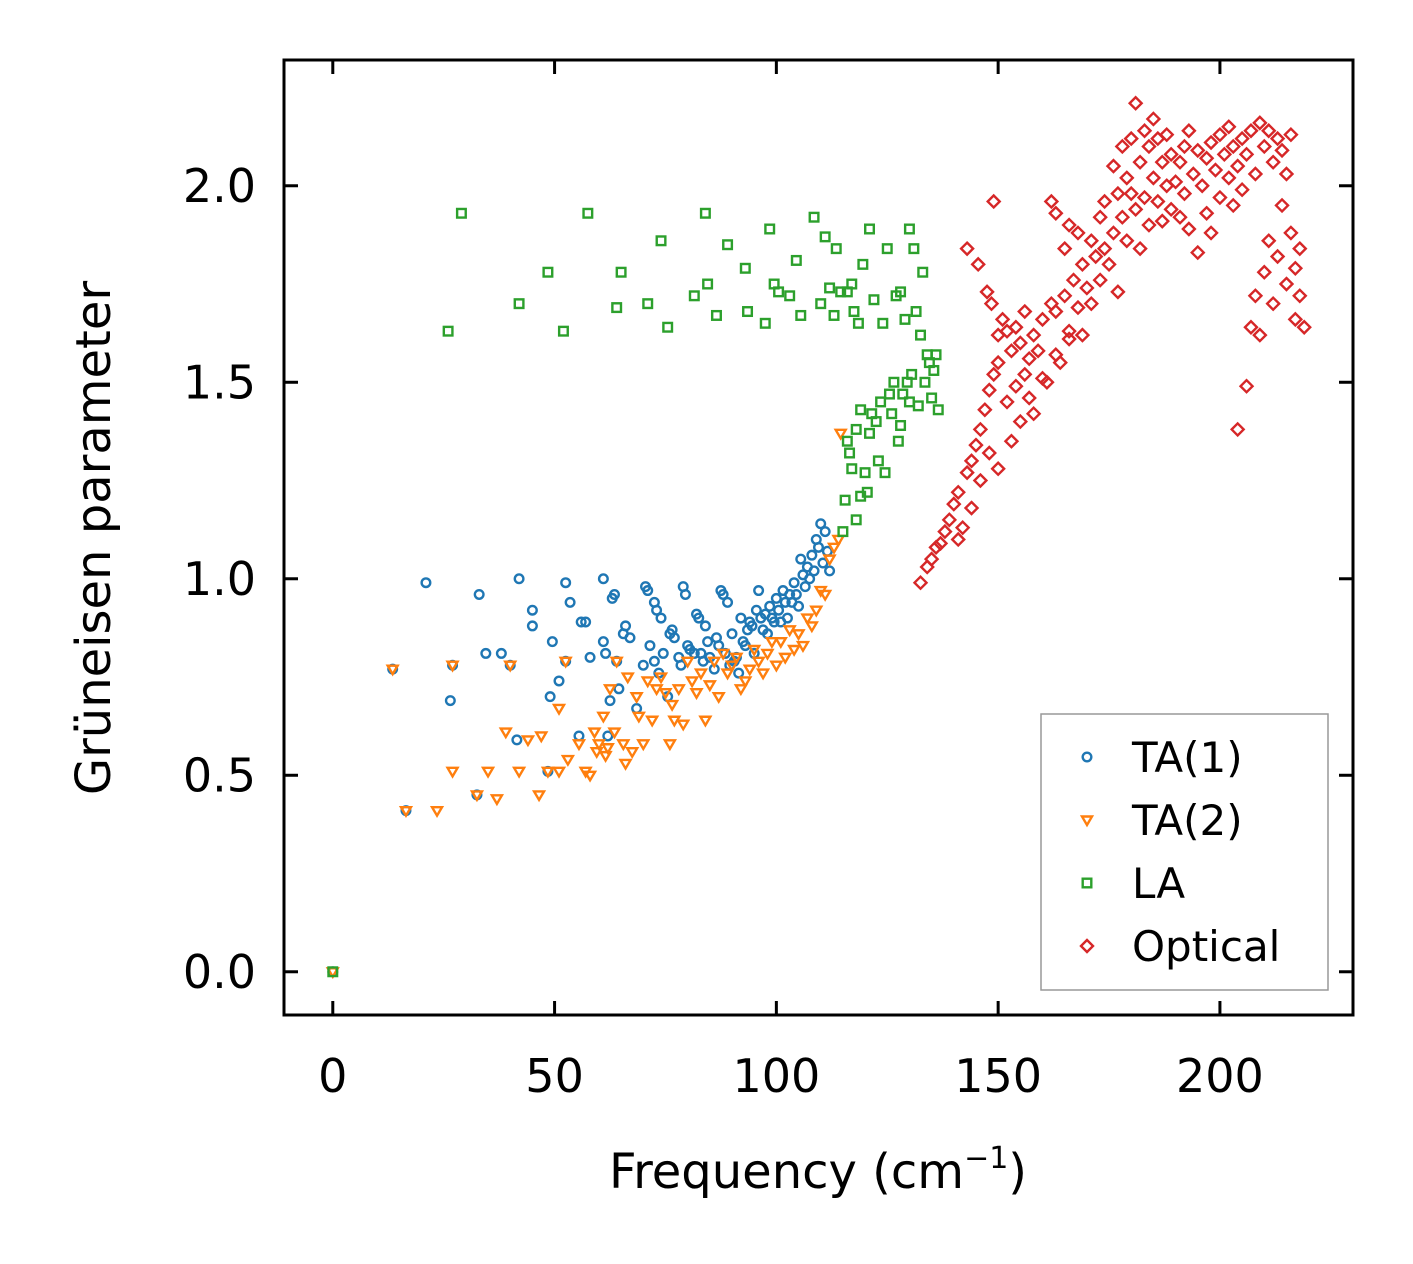 The height and width of the screenshot is (1264, 1413). What do you see at coordinates (1184, 852) in the screenshot?
I see `legend: TA(1) TA(2) LA Optical` at bounding box center [1184, 852].